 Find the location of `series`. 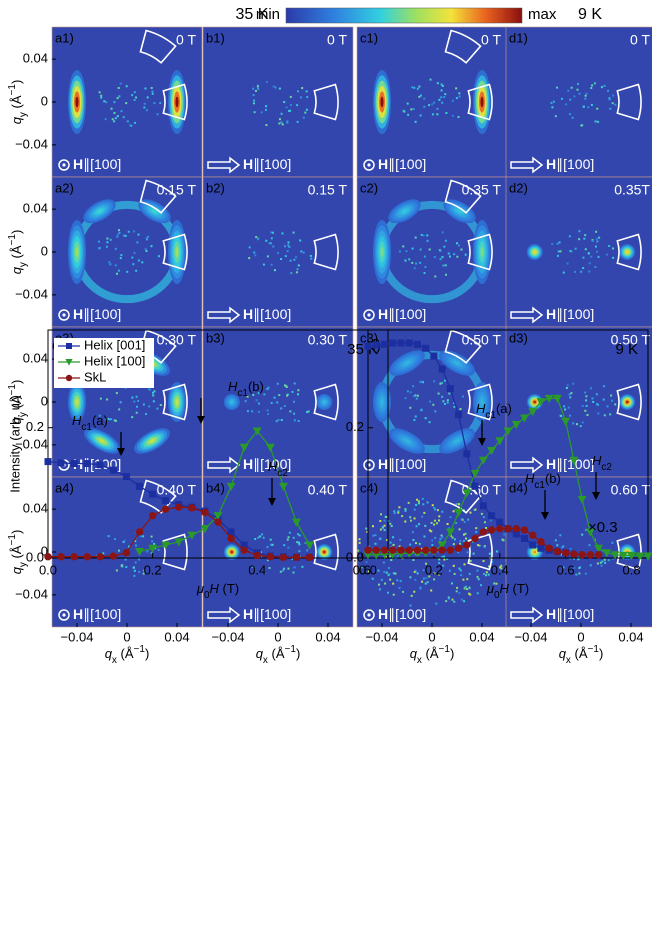

series is located at coordinates (179, 532).